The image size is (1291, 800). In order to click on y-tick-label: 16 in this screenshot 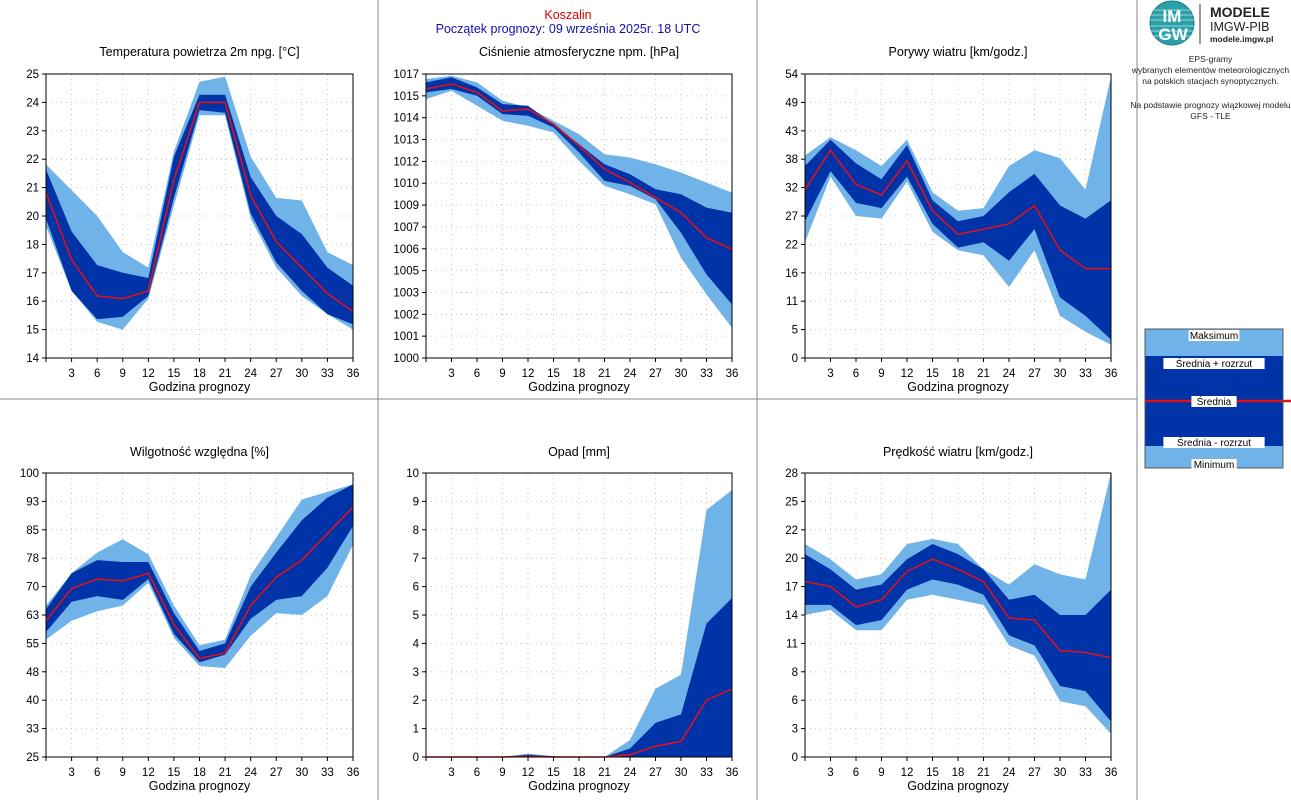, I will do `click(791, 274)`.